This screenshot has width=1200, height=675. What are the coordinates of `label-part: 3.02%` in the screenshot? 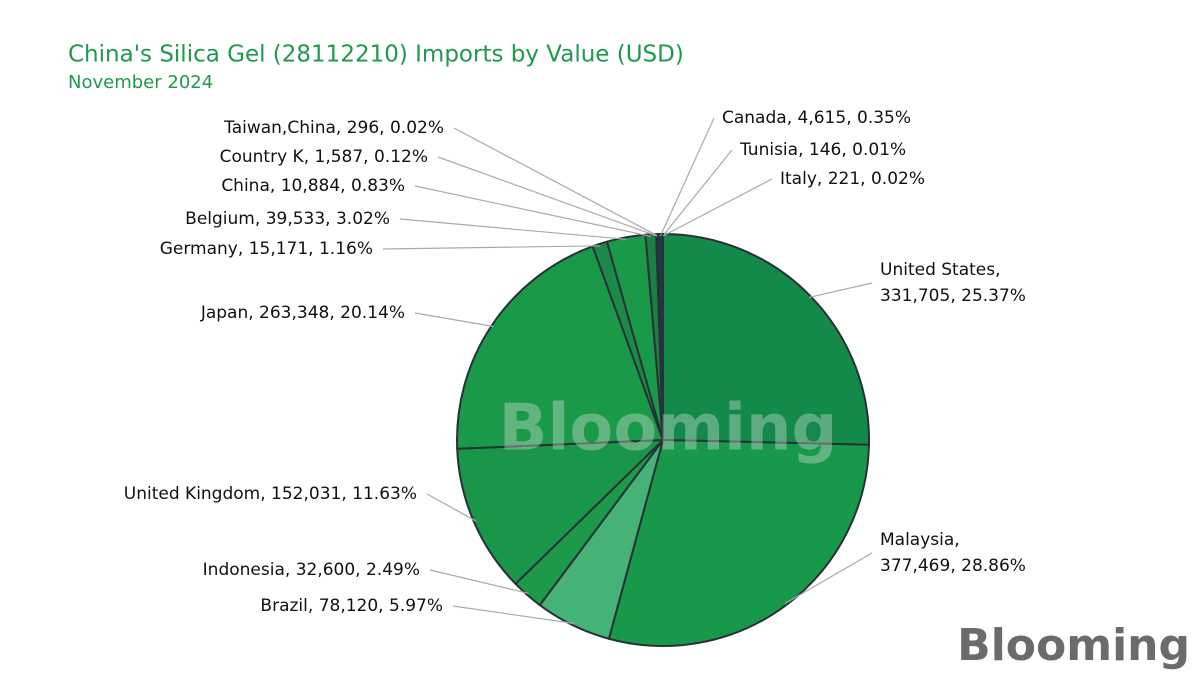 It's located at (363, 219).